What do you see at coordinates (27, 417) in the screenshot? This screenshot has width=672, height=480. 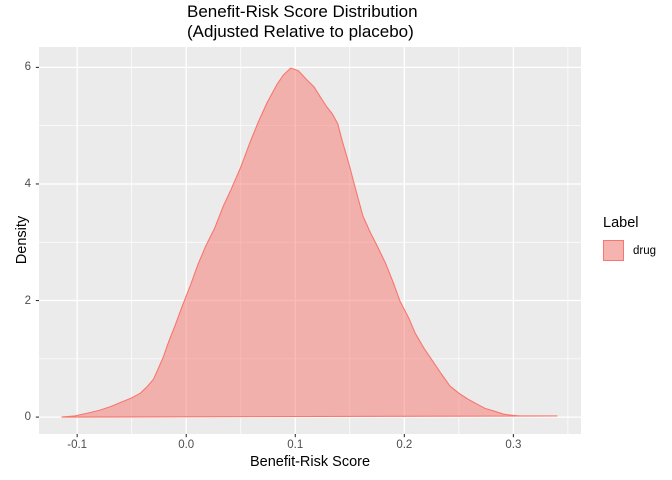 I see `y-tick-label: 0` at bounding box center [27, 417].